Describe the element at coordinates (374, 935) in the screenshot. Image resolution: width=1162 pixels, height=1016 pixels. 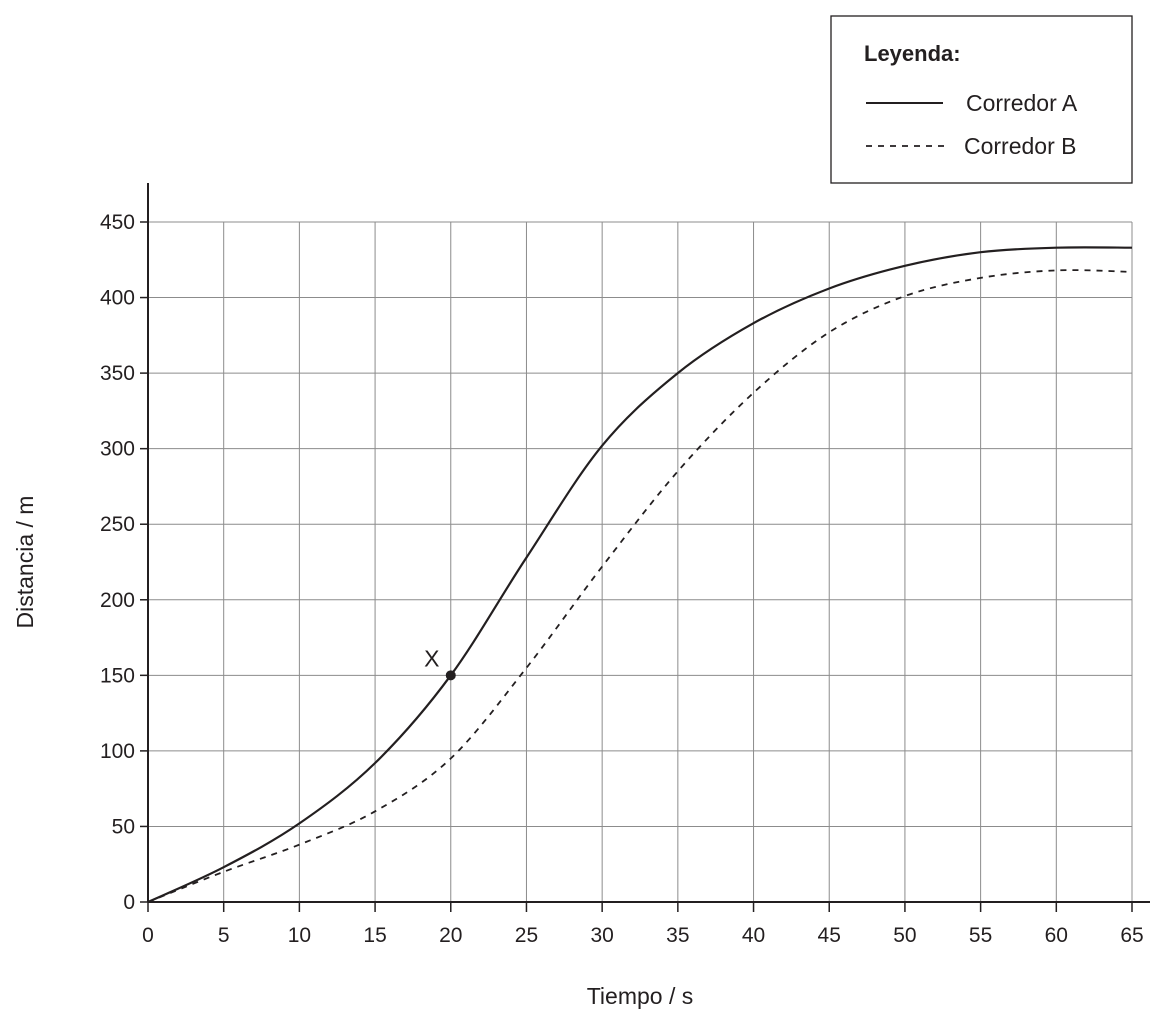
I see `x-tick-label-15: 15` at that location.